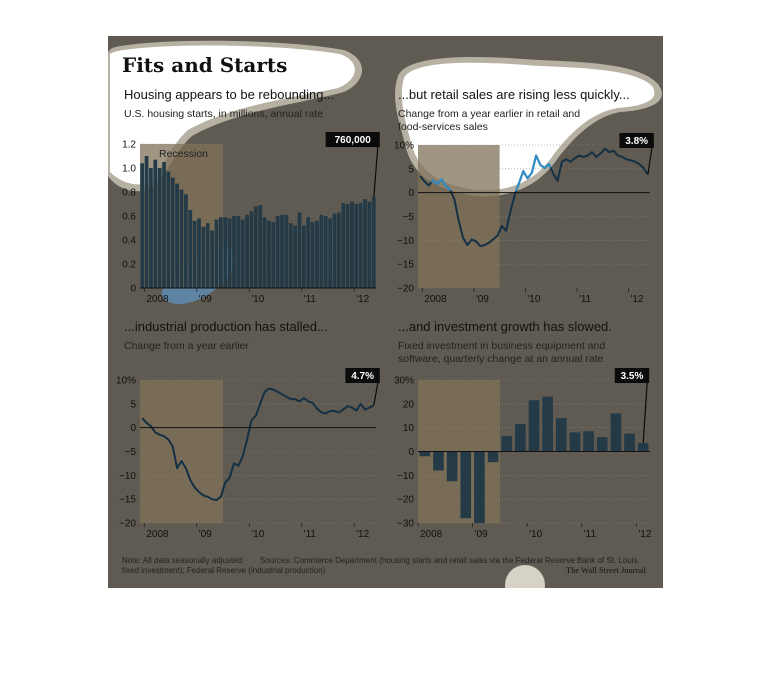 The width and height of the screenshot is (770, 682). I want to click on y-tick-label: −15, so click(405, 265).